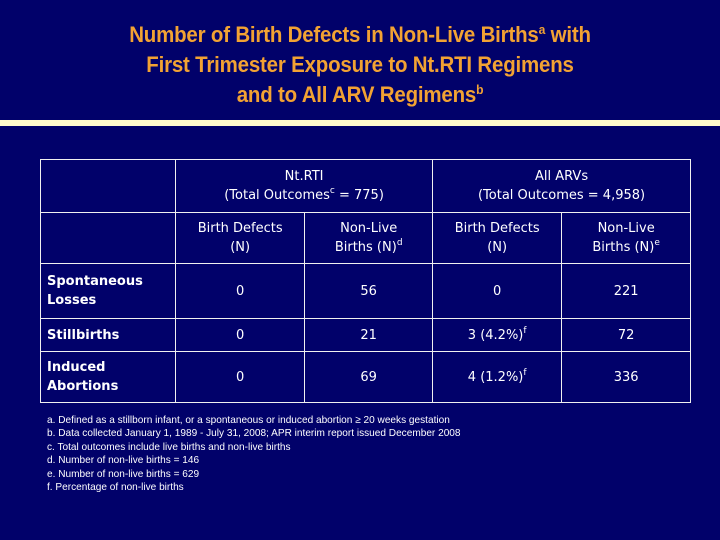 The width and height of the screenshot is (720, 540). Describe the element at coordinates (369, 291) in the screenshot. I see `table-cell: 56` at that location.